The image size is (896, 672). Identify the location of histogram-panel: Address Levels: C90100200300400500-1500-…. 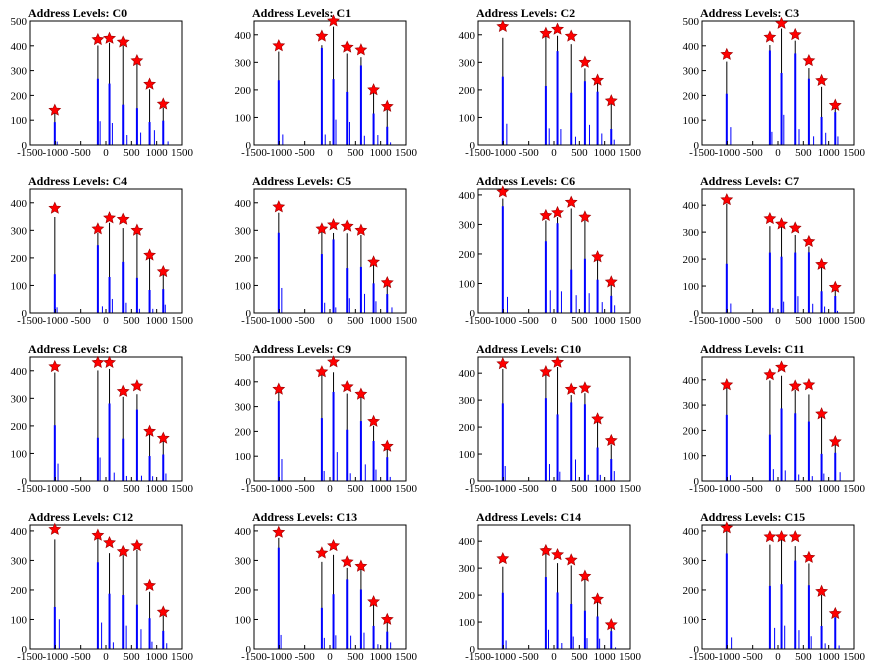
(326, 418).